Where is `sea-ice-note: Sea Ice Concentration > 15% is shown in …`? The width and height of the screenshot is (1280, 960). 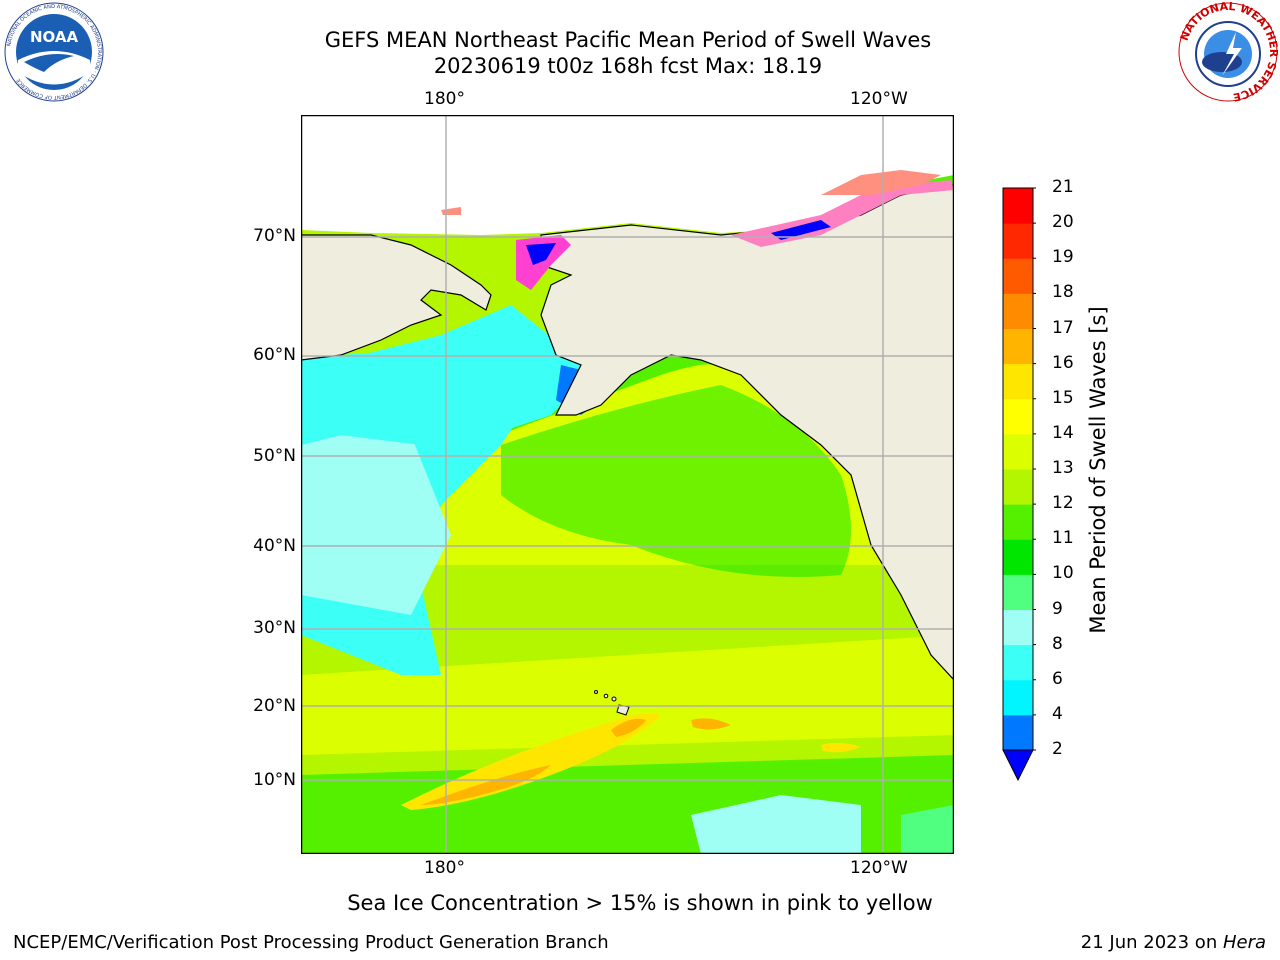
sea-ice-note: Sea Ice Concentration > 15% is shown in … is located at coordinates (640, 903).